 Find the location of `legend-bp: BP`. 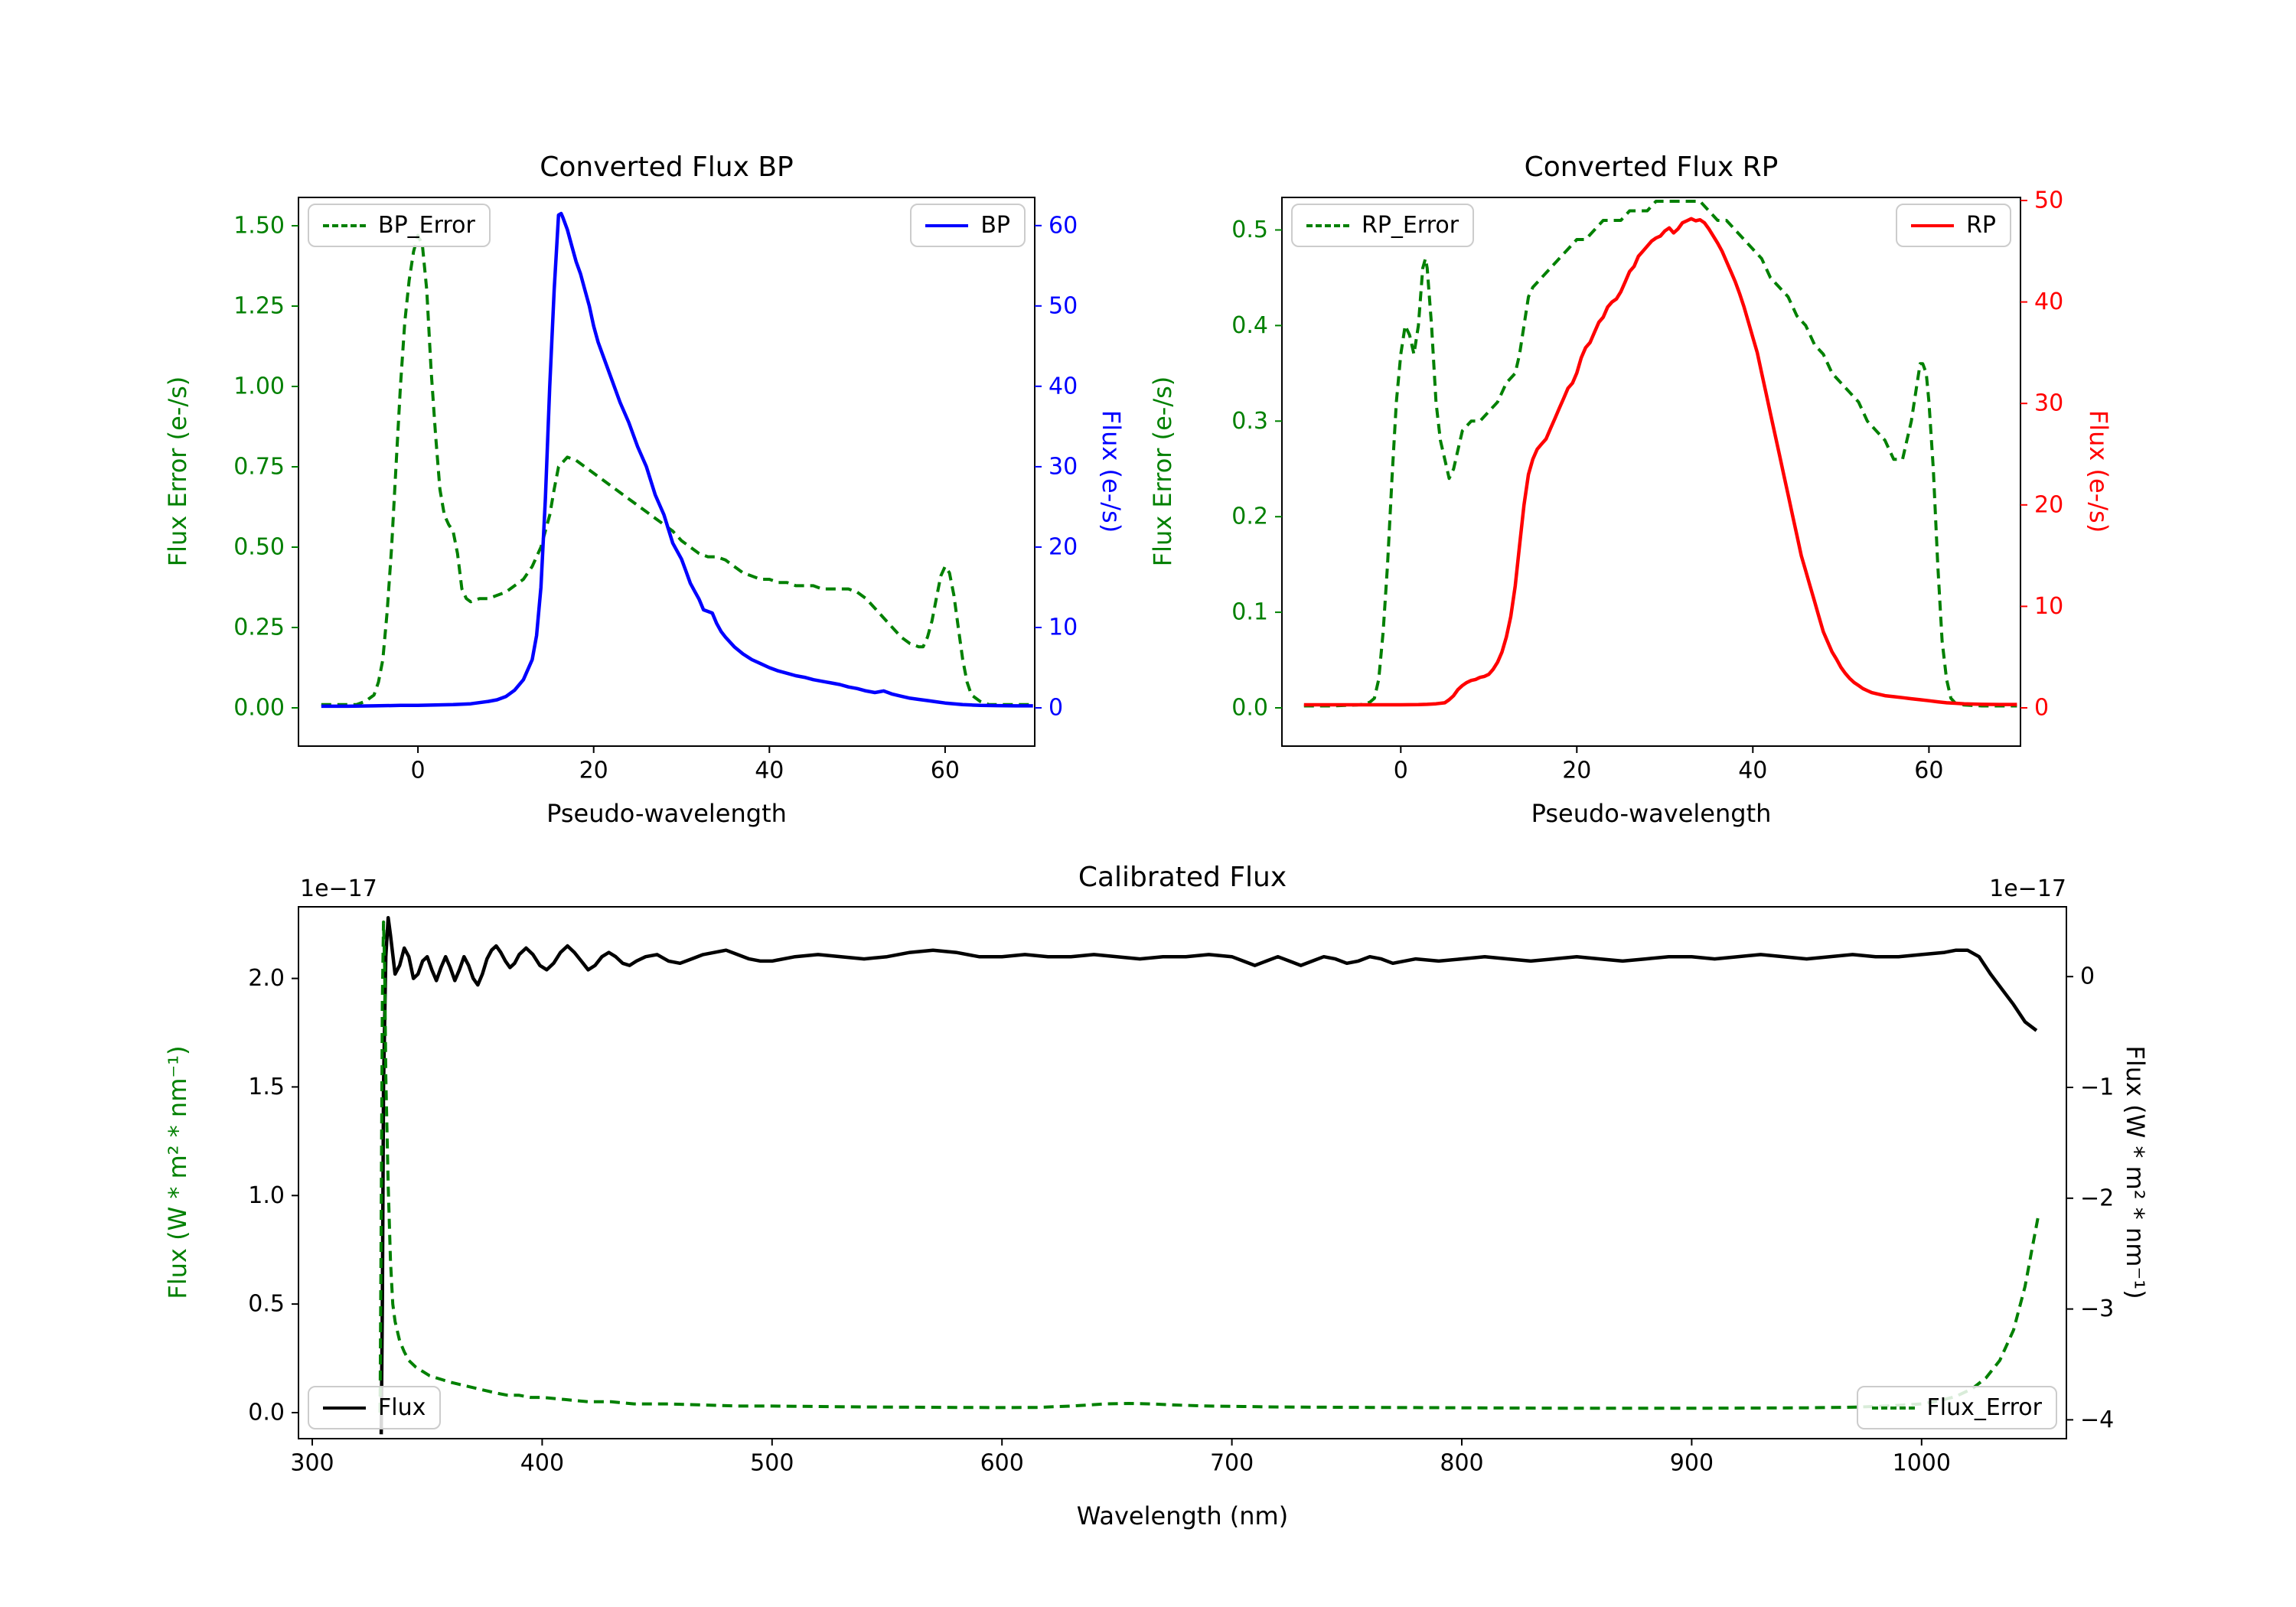

legend-bp: BP is located at coordinates (968, 225).